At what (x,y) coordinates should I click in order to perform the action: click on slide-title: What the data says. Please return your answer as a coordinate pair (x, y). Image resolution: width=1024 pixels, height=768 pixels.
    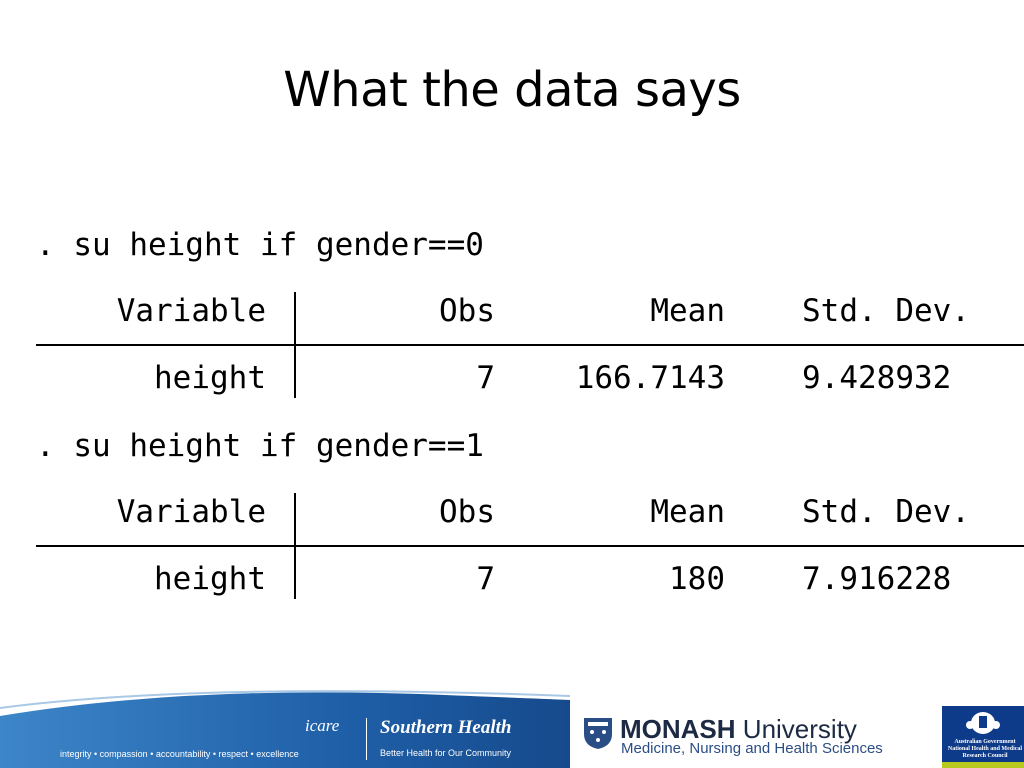
    Looking at the image, I should click on (512, 90).